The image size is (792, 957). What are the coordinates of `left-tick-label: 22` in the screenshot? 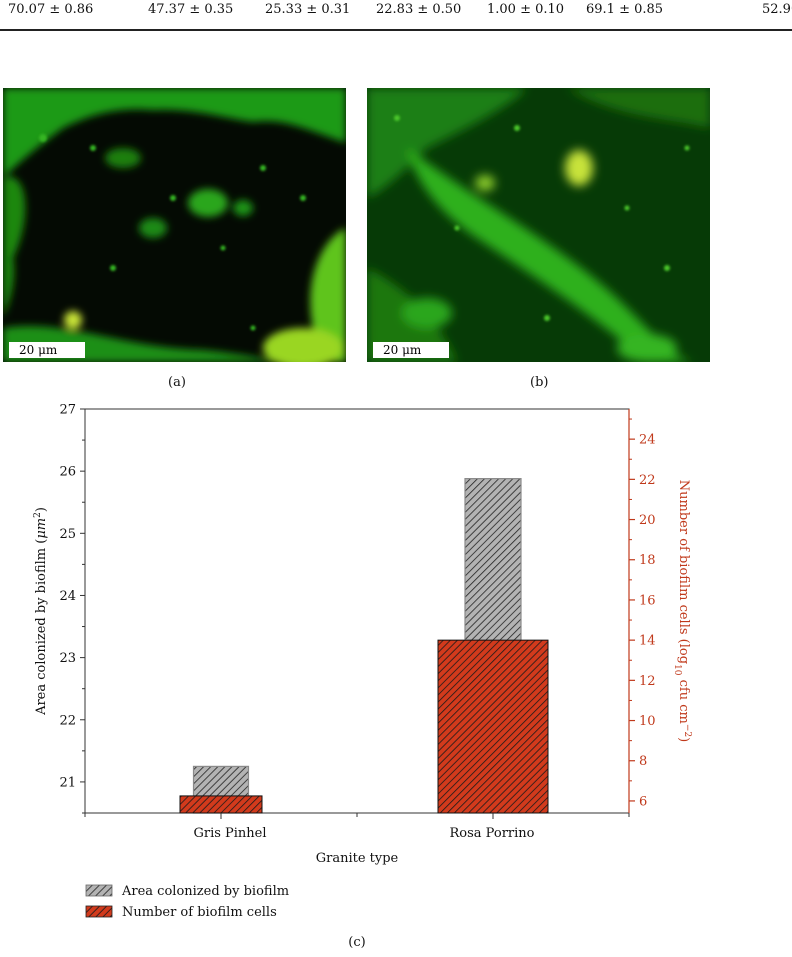 It's located at (67, 720).